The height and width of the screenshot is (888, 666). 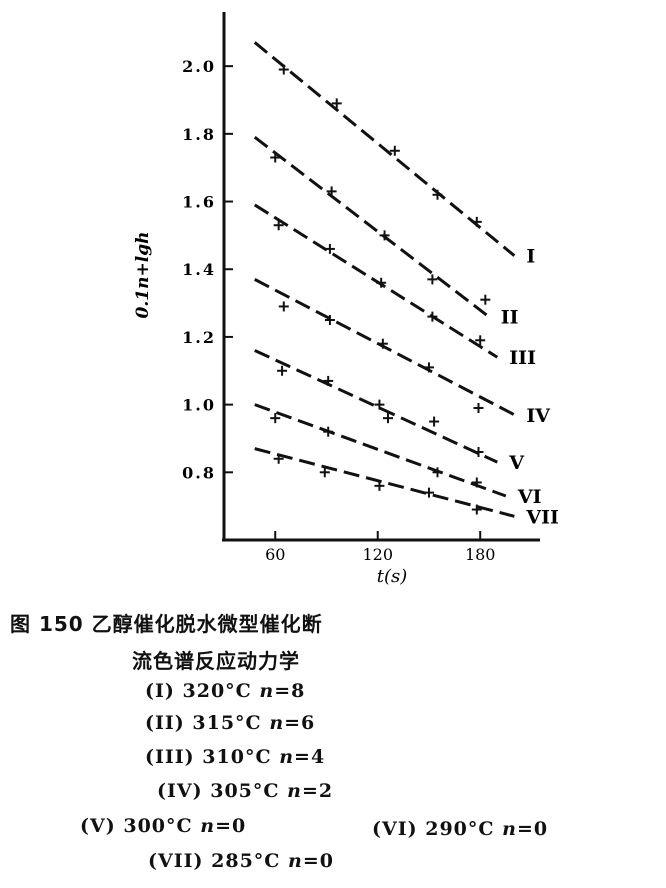 What do you see at coordinates (225, 691) in the screenshot?
I see `legend-item-I: (I) 320°C n=8` at bounding box center [225, 691].